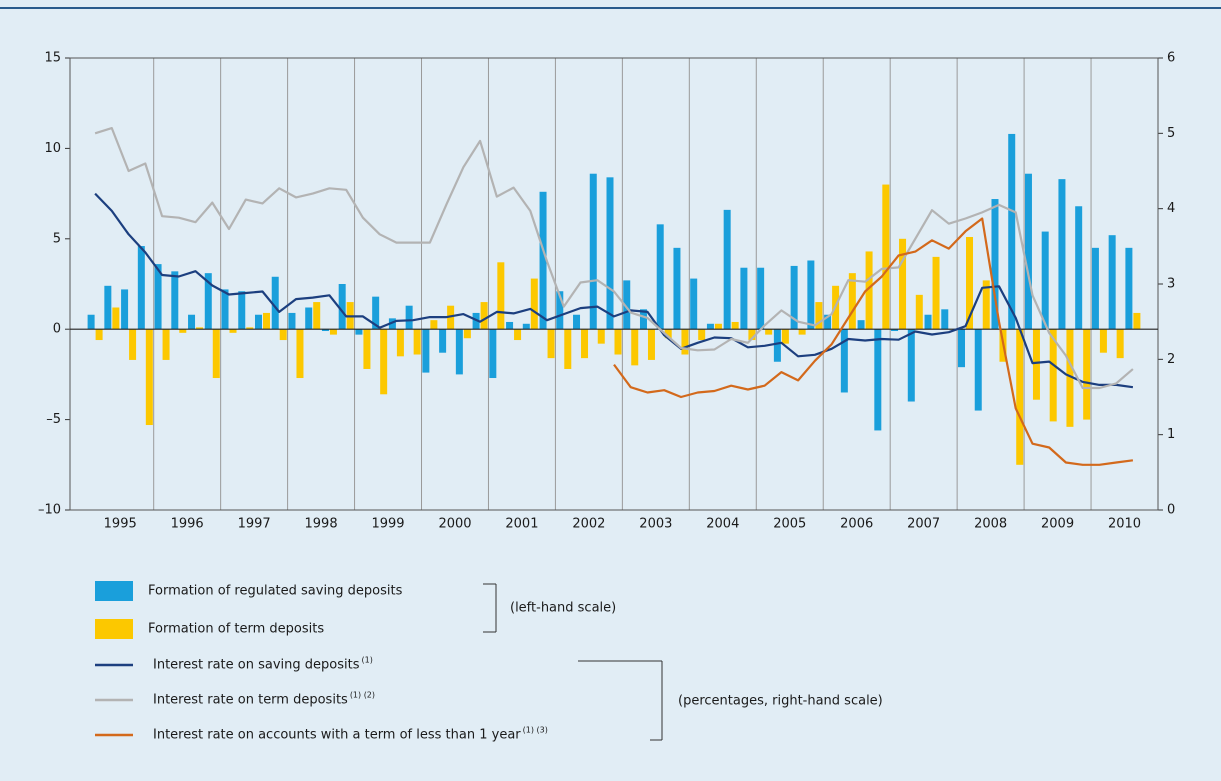  Describe the element at coordinates (1171, 58) in the screenshot. I see `y2-tick-label: 6` at that location.